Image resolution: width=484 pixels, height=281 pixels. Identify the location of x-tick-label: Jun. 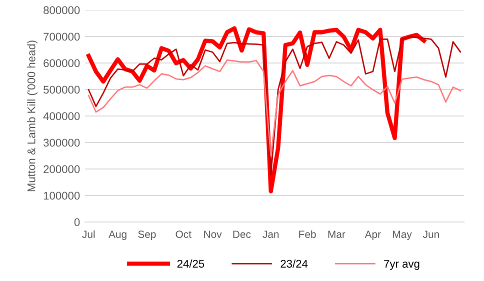
(430, 234).